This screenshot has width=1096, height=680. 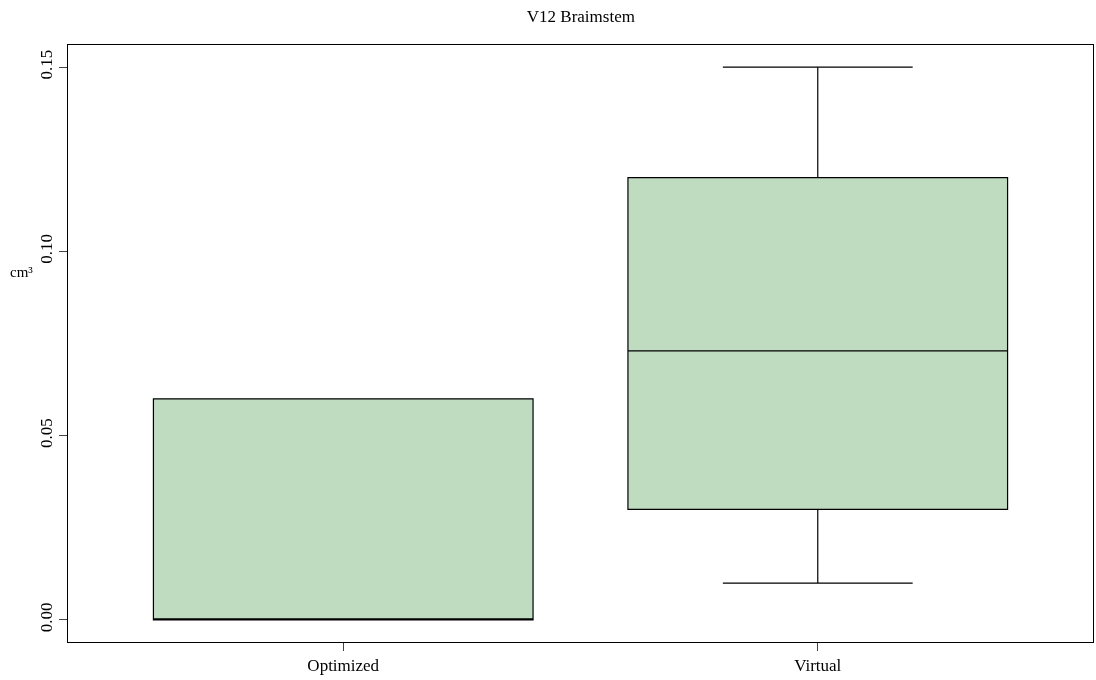 What do you see at coordinates (47, 433) in the screenshot?
I see `y-tick-label: 0.05` at bounding box center [47, 433].